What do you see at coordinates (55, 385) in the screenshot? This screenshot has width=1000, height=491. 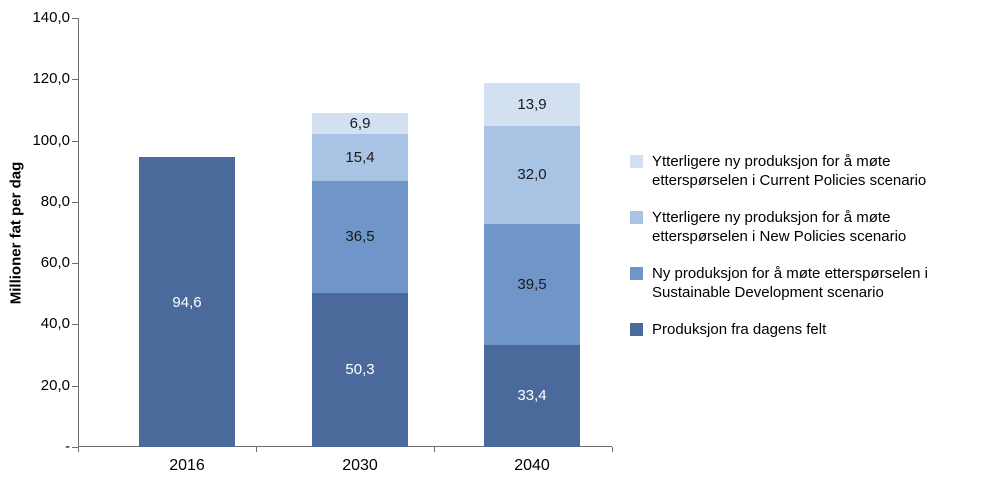 I see `y-tick-label: 20,0` at bounding box center [55, 385].